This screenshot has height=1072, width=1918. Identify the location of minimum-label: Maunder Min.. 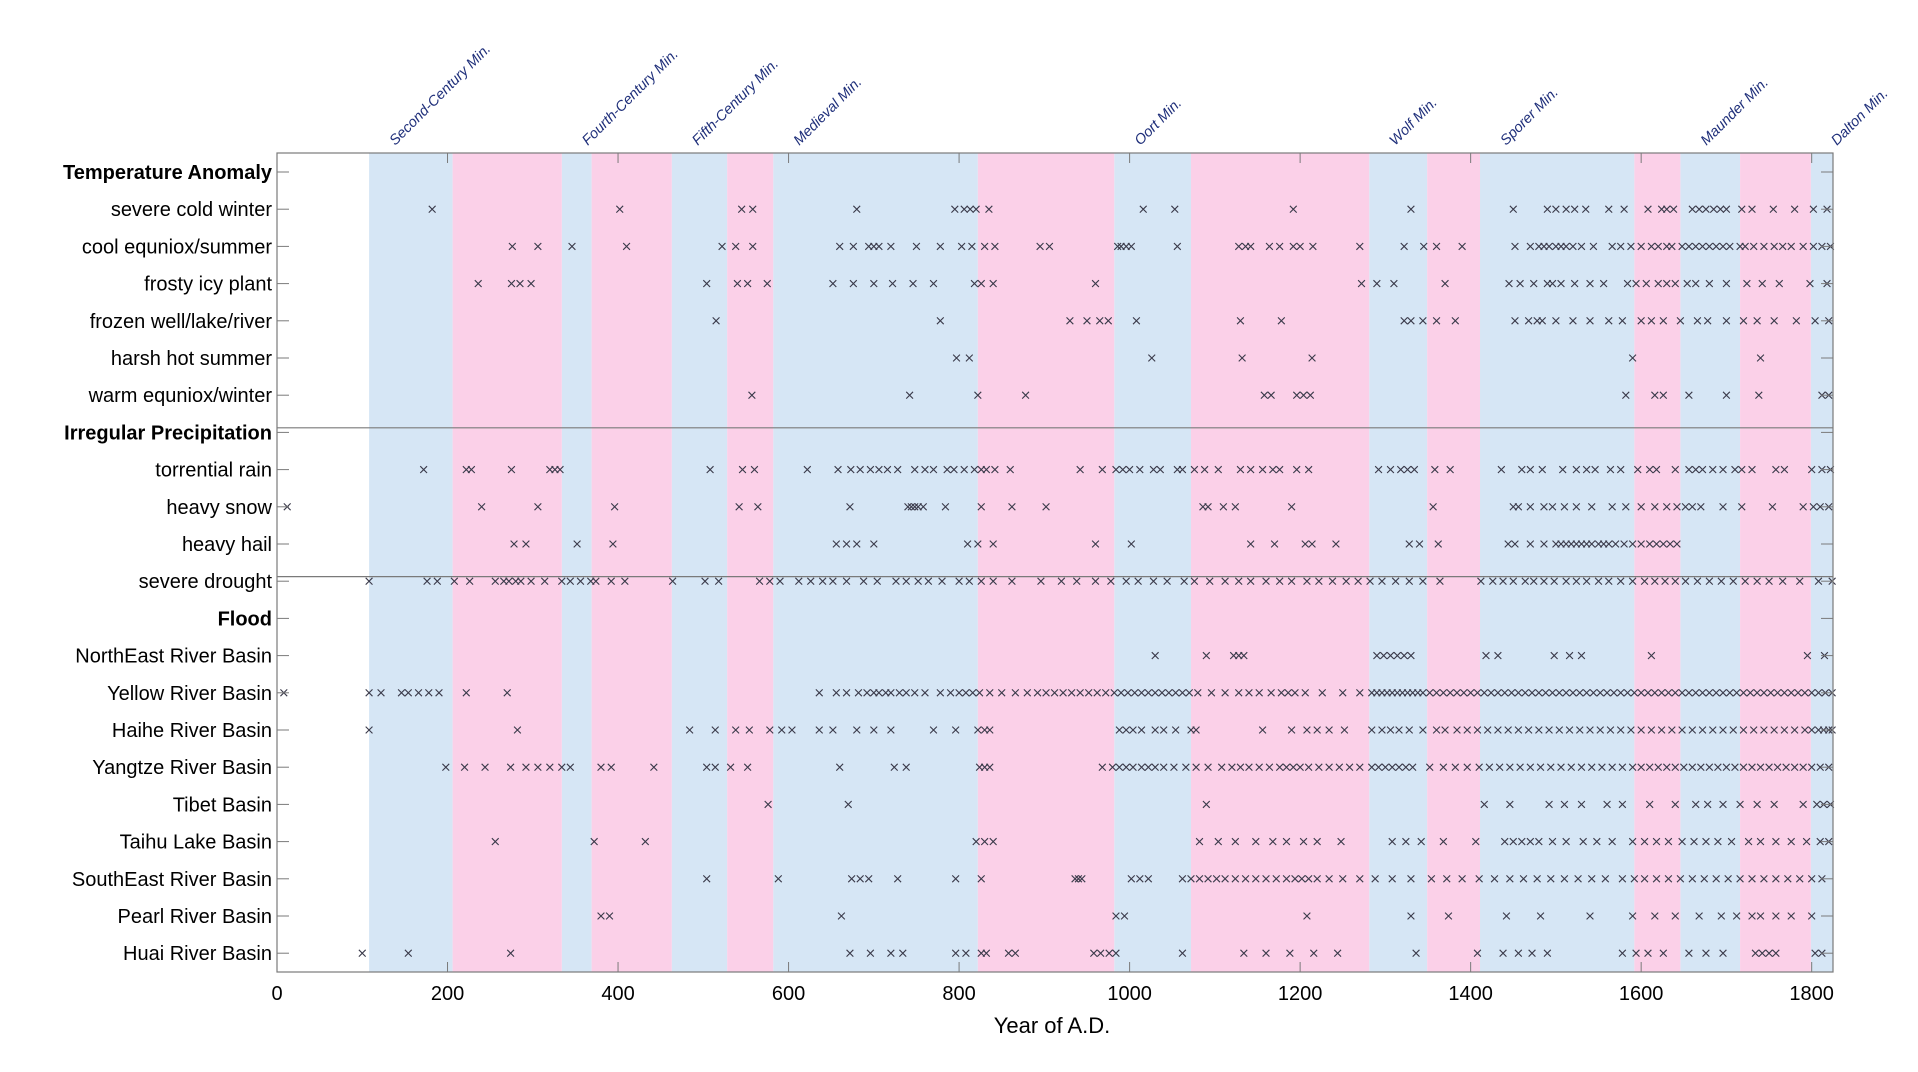
(1735, 112).